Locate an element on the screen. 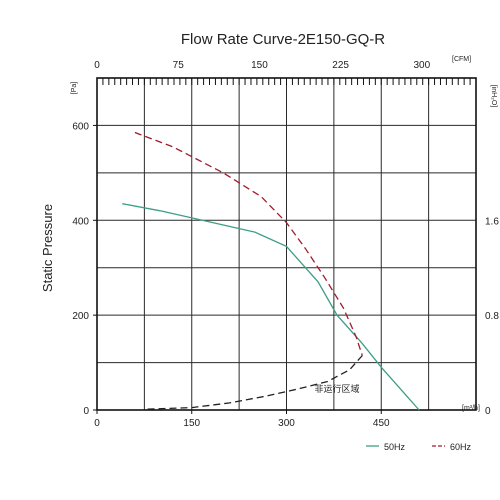  top-x-tick-label: 75 is located at coordinates (179, 65).